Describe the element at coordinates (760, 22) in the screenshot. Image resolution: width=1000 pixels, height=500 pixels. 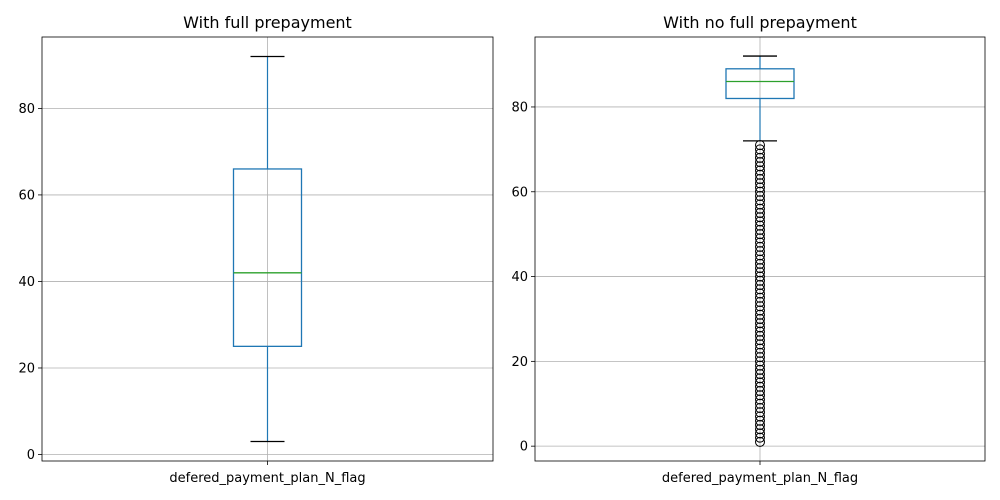
I see `chart-title: With no full prepayment` at that location.